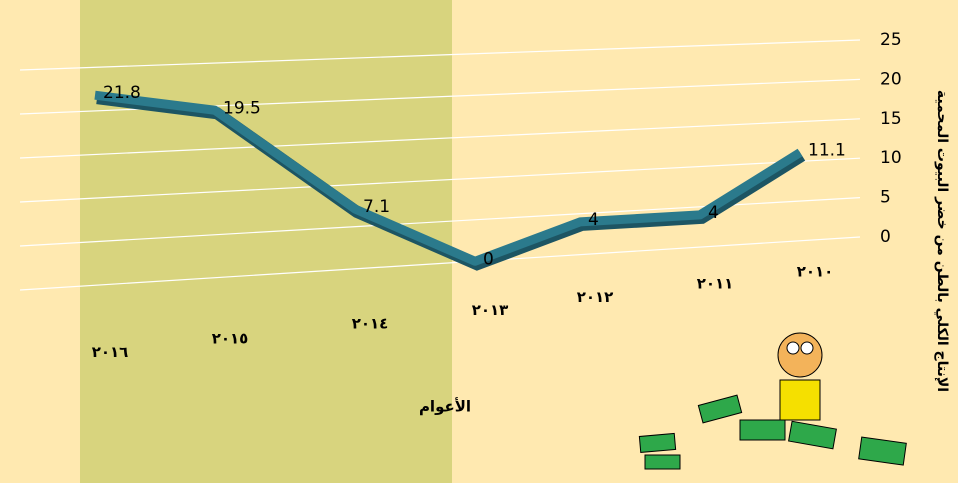  I want to click on x-tick-label: ٢٠١٣, so click(490, 310).